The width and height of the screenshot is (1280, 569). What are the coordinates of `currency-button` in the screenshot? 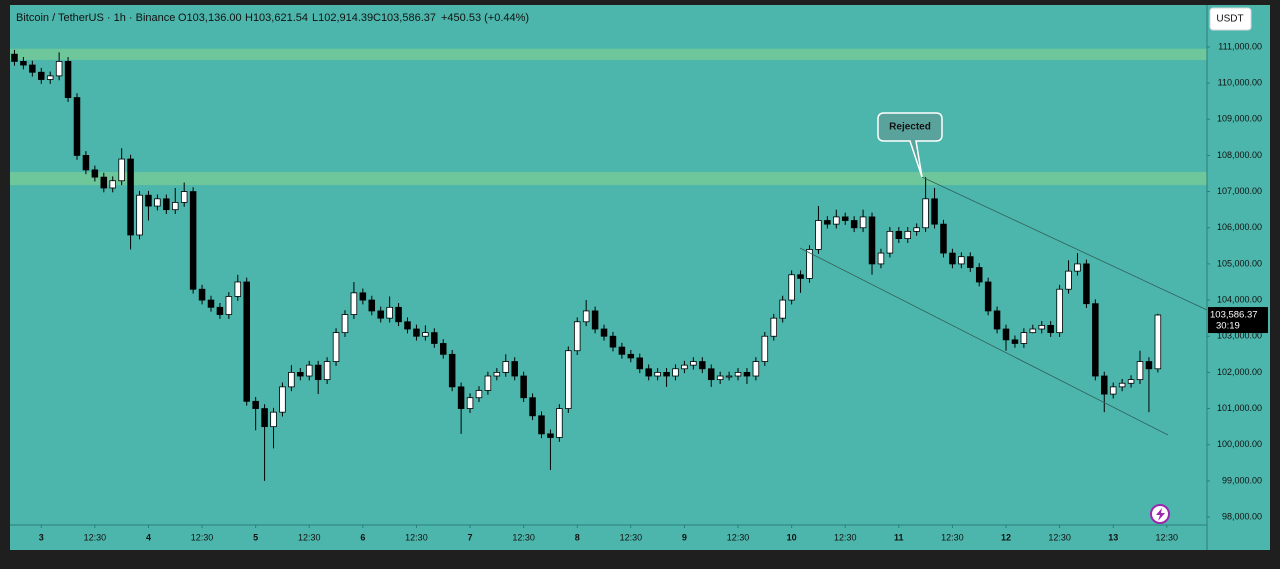 It's located at (1230, 19).